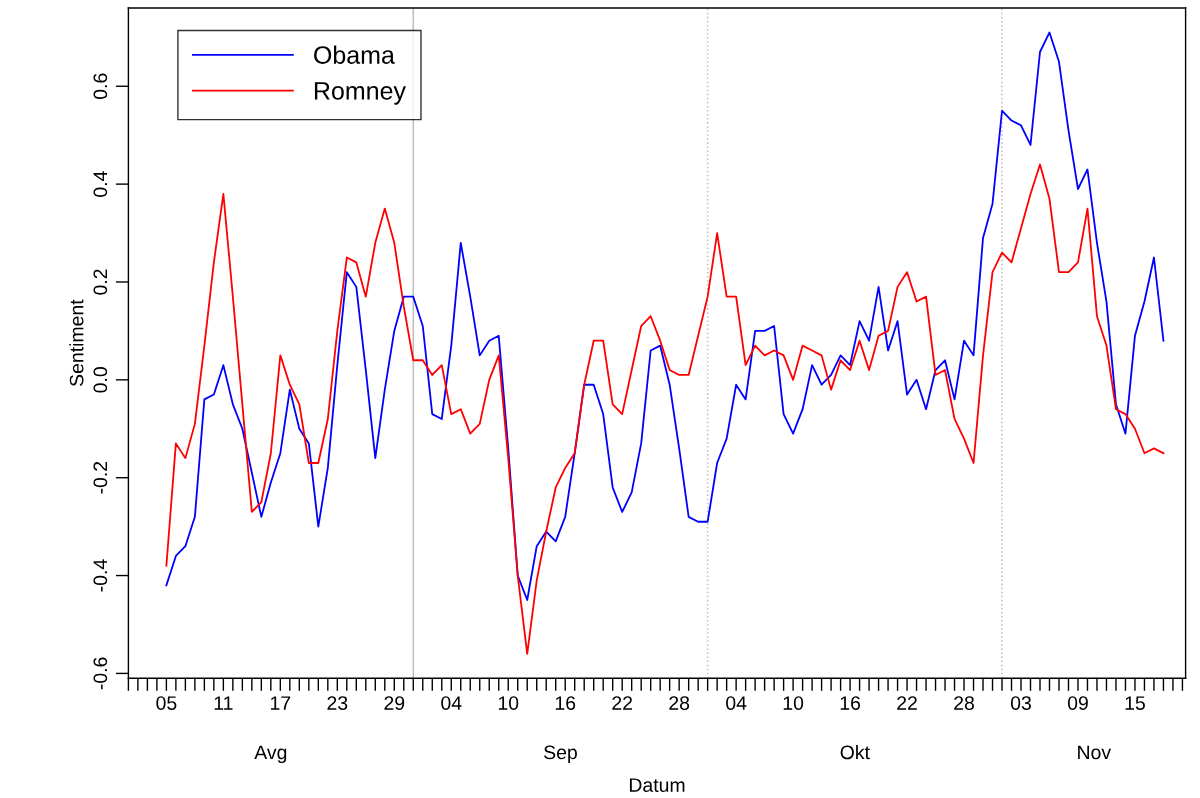 This screenshot has width=1200, height=798. I want to click on y-tick-label: -0.2, so click(100, 477).